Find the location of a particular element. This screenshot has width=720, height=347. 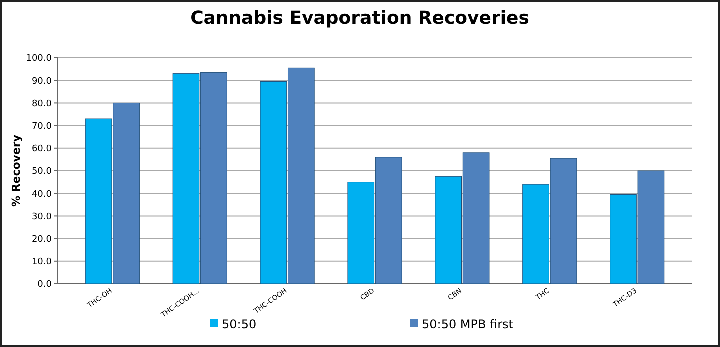

y-tick-label: 30.0 is located at coordinates (42, 217).